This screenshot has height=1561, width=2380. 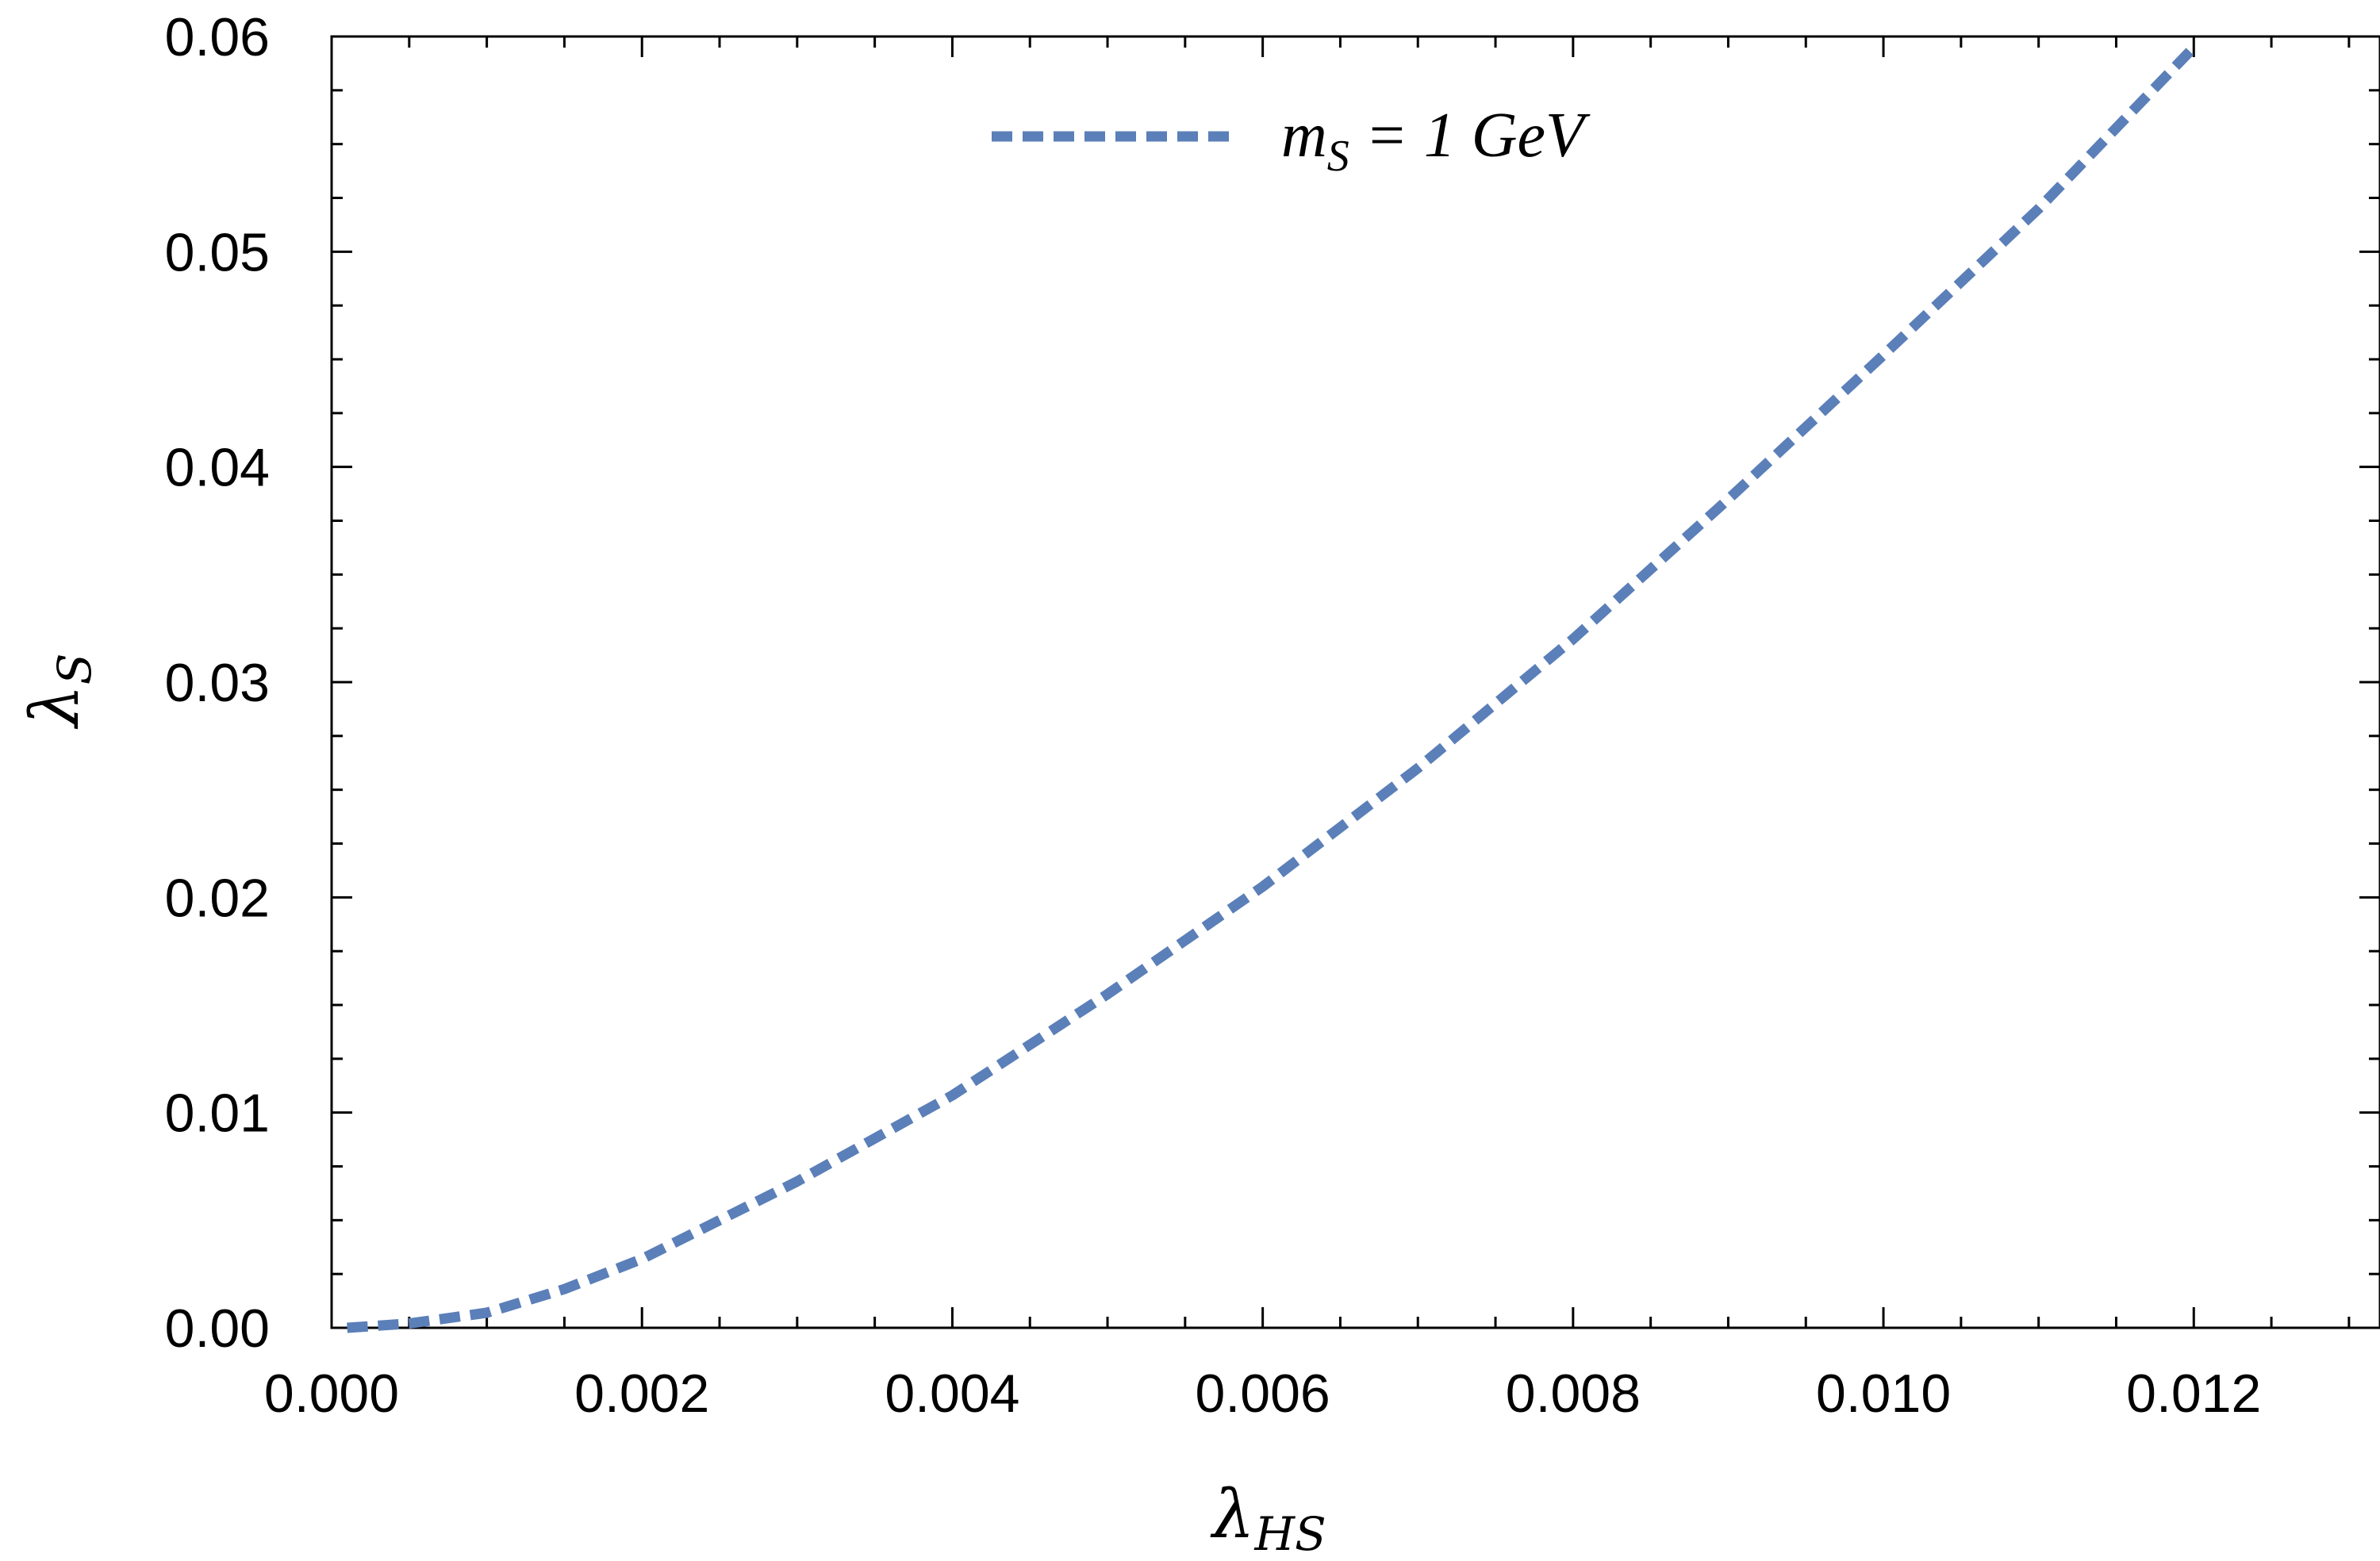 I want to click on legend-label: mS = 1 GeV, so click(x=1436, y=141).